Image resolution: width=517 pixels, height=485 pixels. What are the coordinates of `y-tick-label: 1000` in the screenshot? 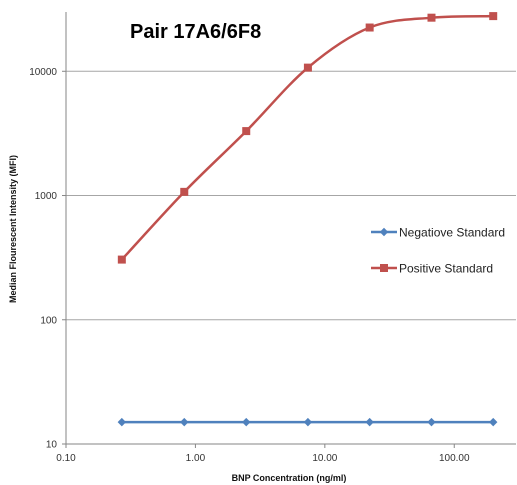 It's located at (46, 196).